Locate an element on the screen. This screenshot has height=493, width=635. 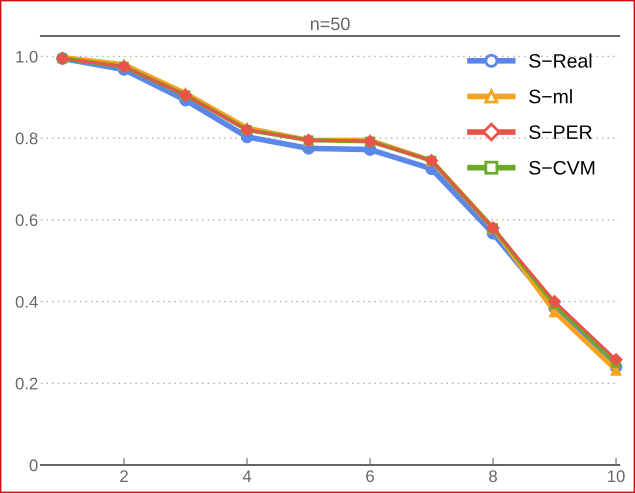
y-tick-label: 0.4 is located at coordinates (27, 302).